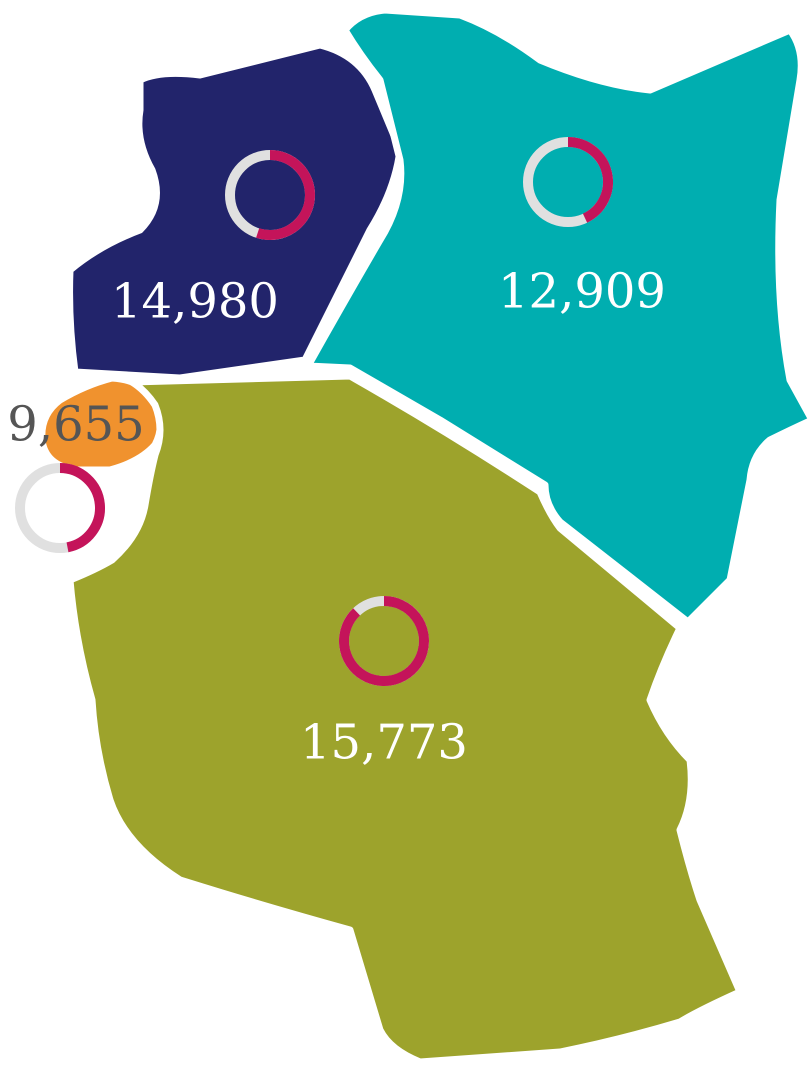 The width and height of the screenshot is (812, 1065). Describe the element at coordinates (384, 743) in the screenshot. I see `region-label: 15,773` at that location.